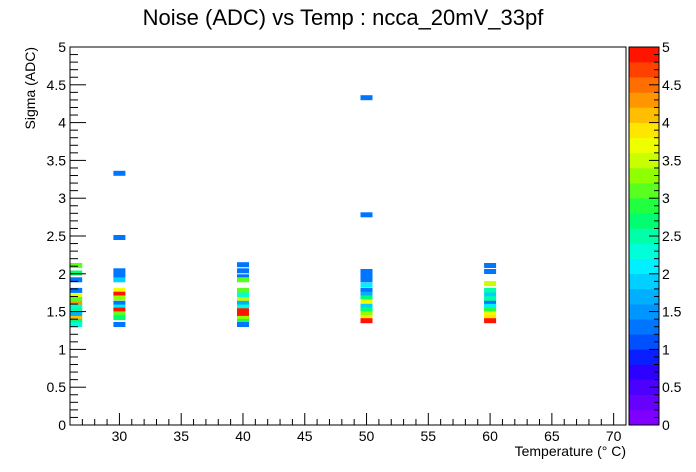 Image resolution: width=696 pixels, height=472 pixels. I want to click on x-tick-label: 45, so click(305, 436).